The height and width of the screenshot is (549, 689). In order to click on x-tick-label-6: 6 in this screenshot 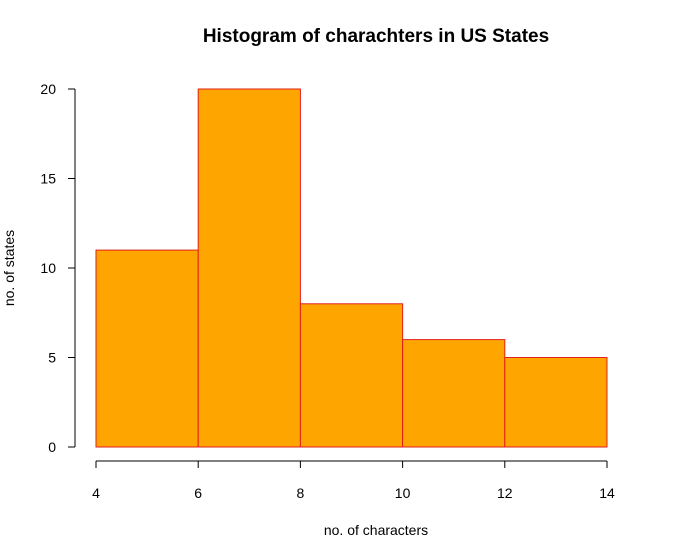, I will do `click(198, 493)`.